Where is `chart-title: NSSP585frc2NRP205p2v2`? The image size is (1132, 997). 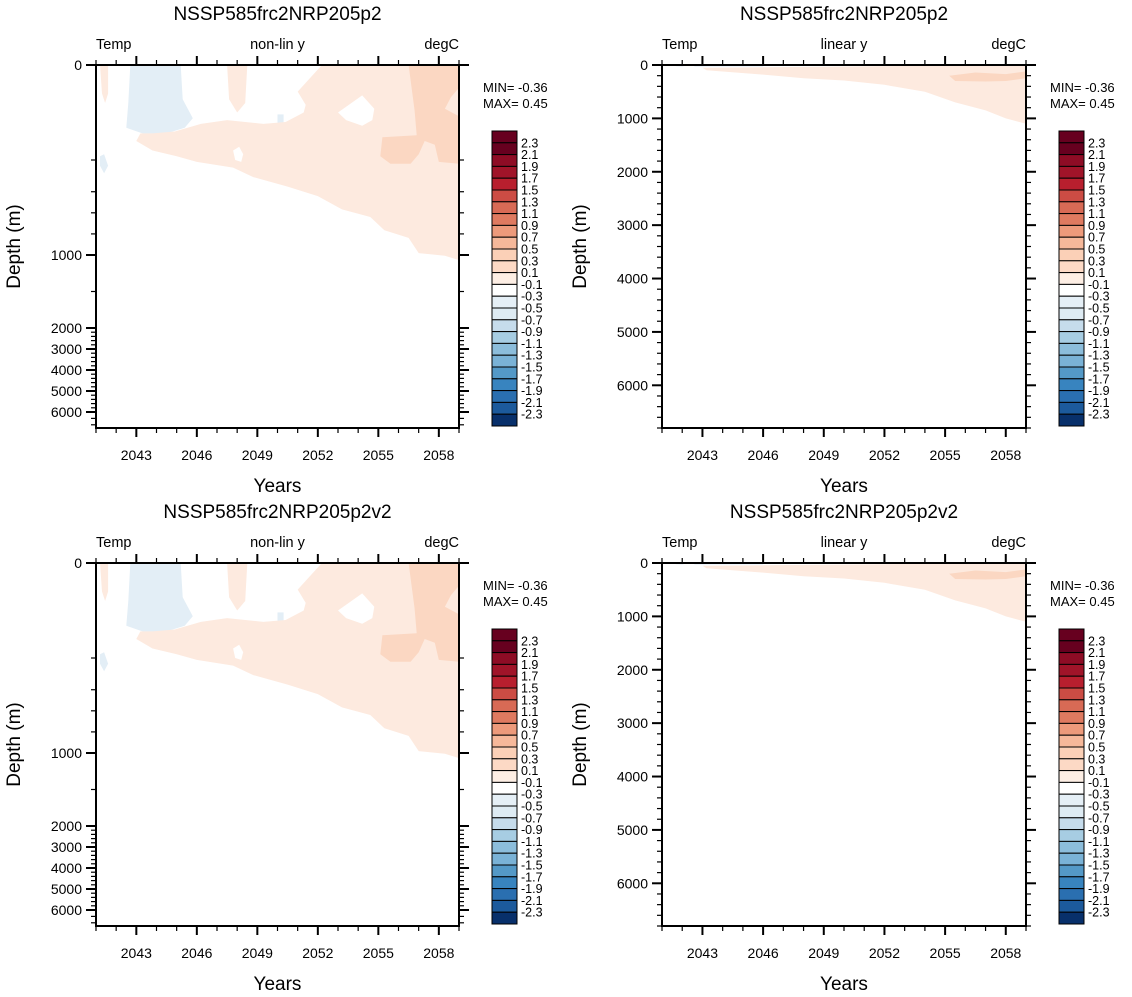 chart-title: NSSP585frc2NRP205p2v2 is located at coordinates (277, 512).